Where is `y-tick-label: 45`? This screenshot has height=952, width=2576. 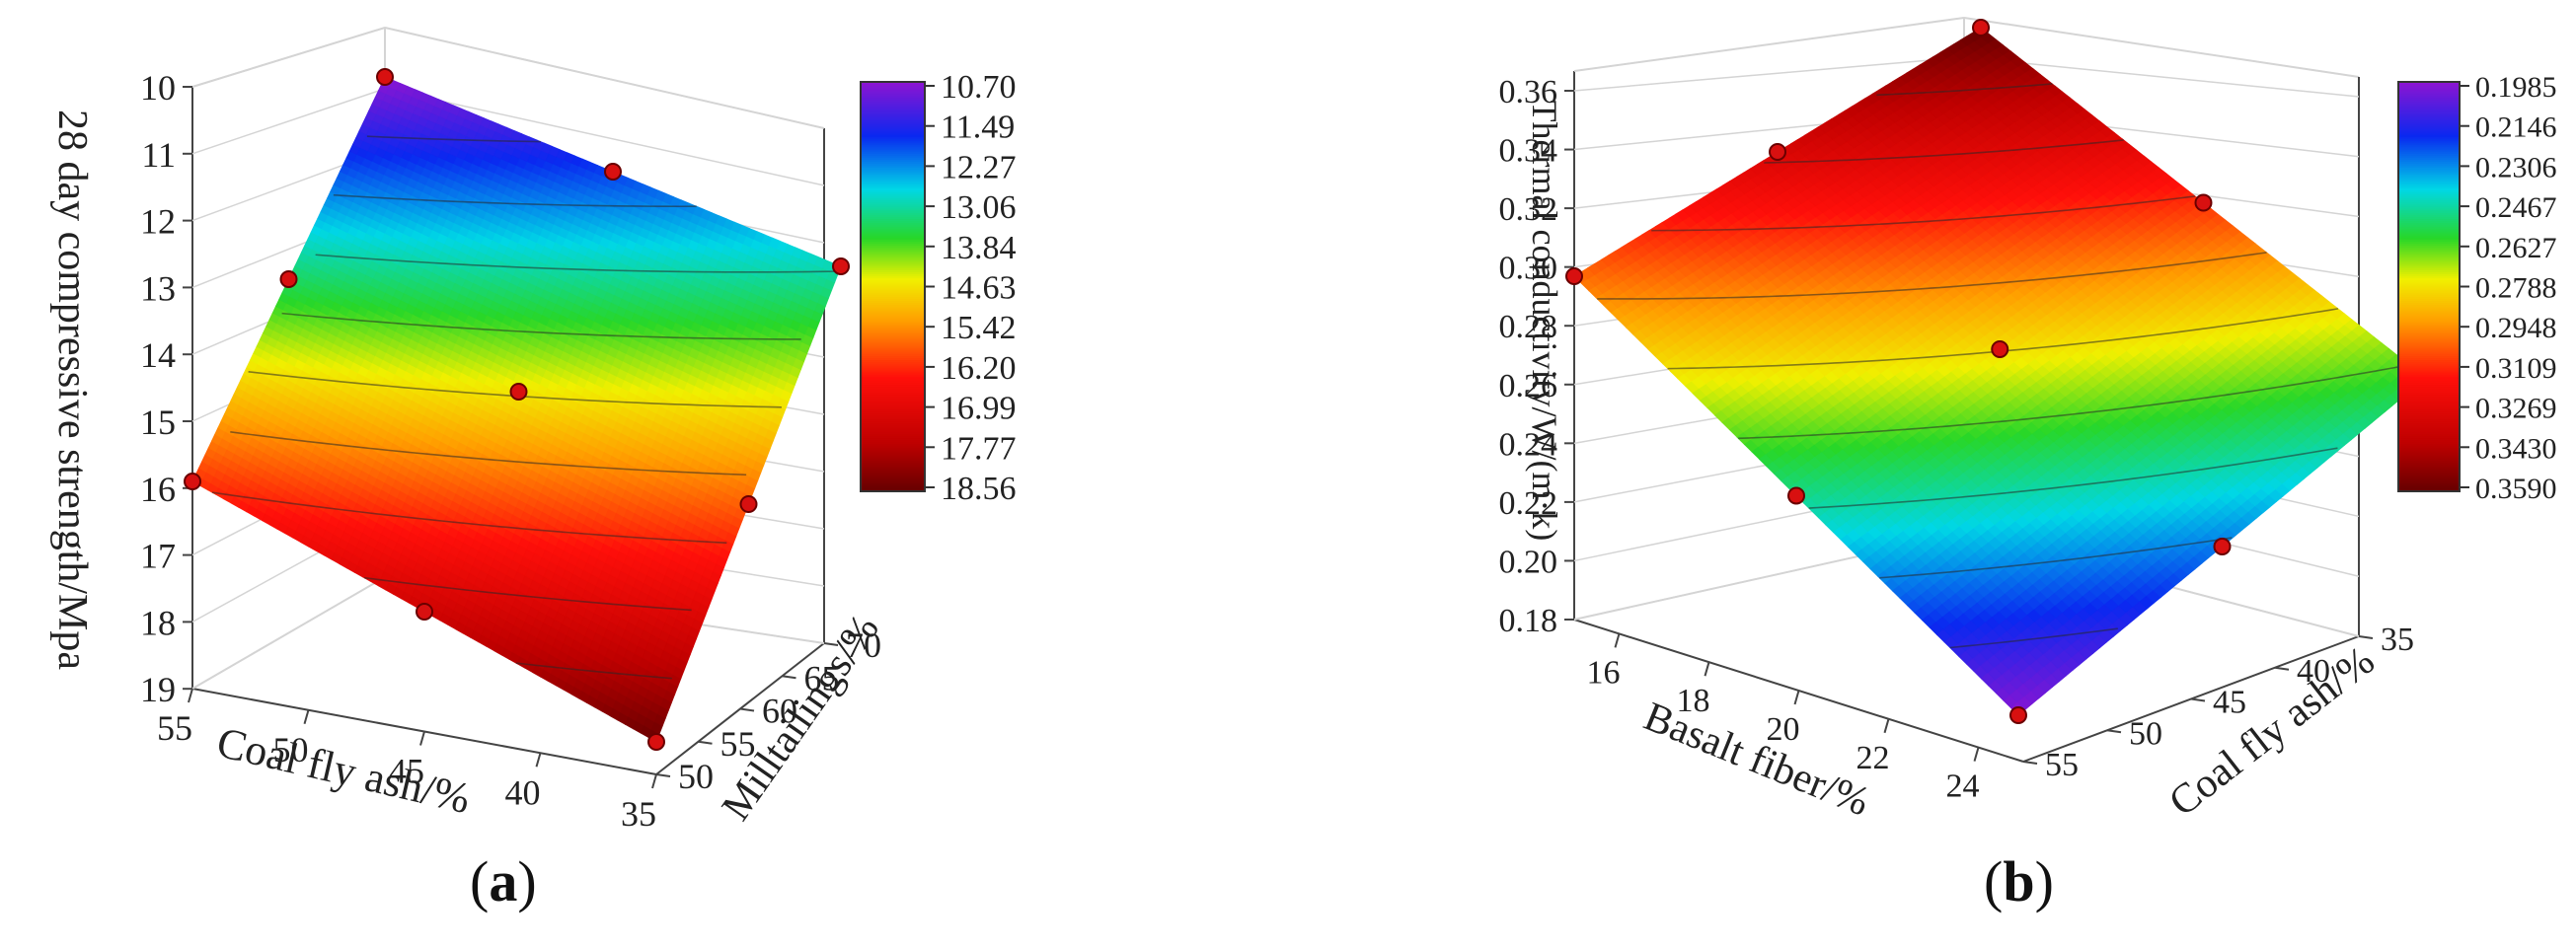
y-tick-label: 45 is located at coordinates (2229, 703).